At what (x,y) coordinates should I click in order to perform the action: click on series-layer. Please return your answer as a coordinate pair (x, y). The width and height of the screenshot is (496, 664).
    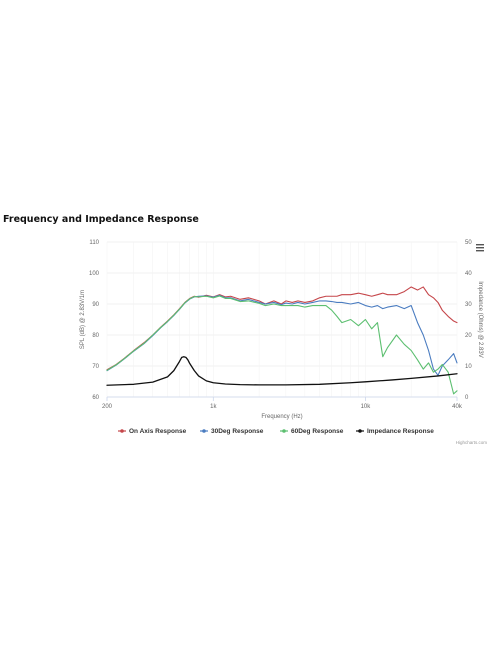
    Looking at the image, I should click on (282, 340).